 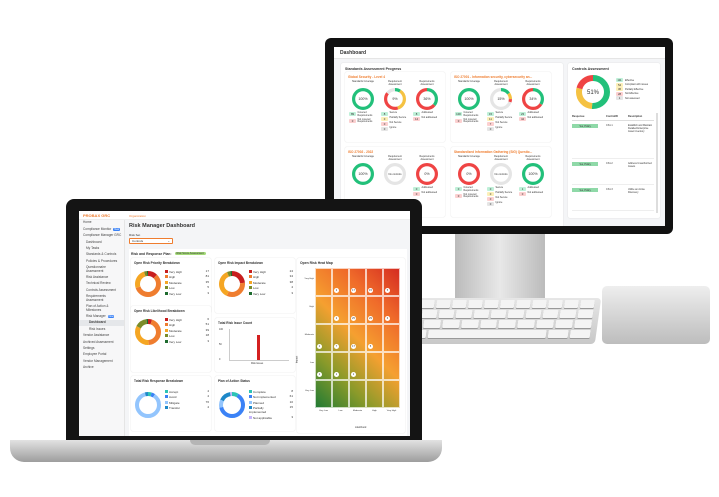 I want to click on legend-label: High, so click(x=256, y=277).